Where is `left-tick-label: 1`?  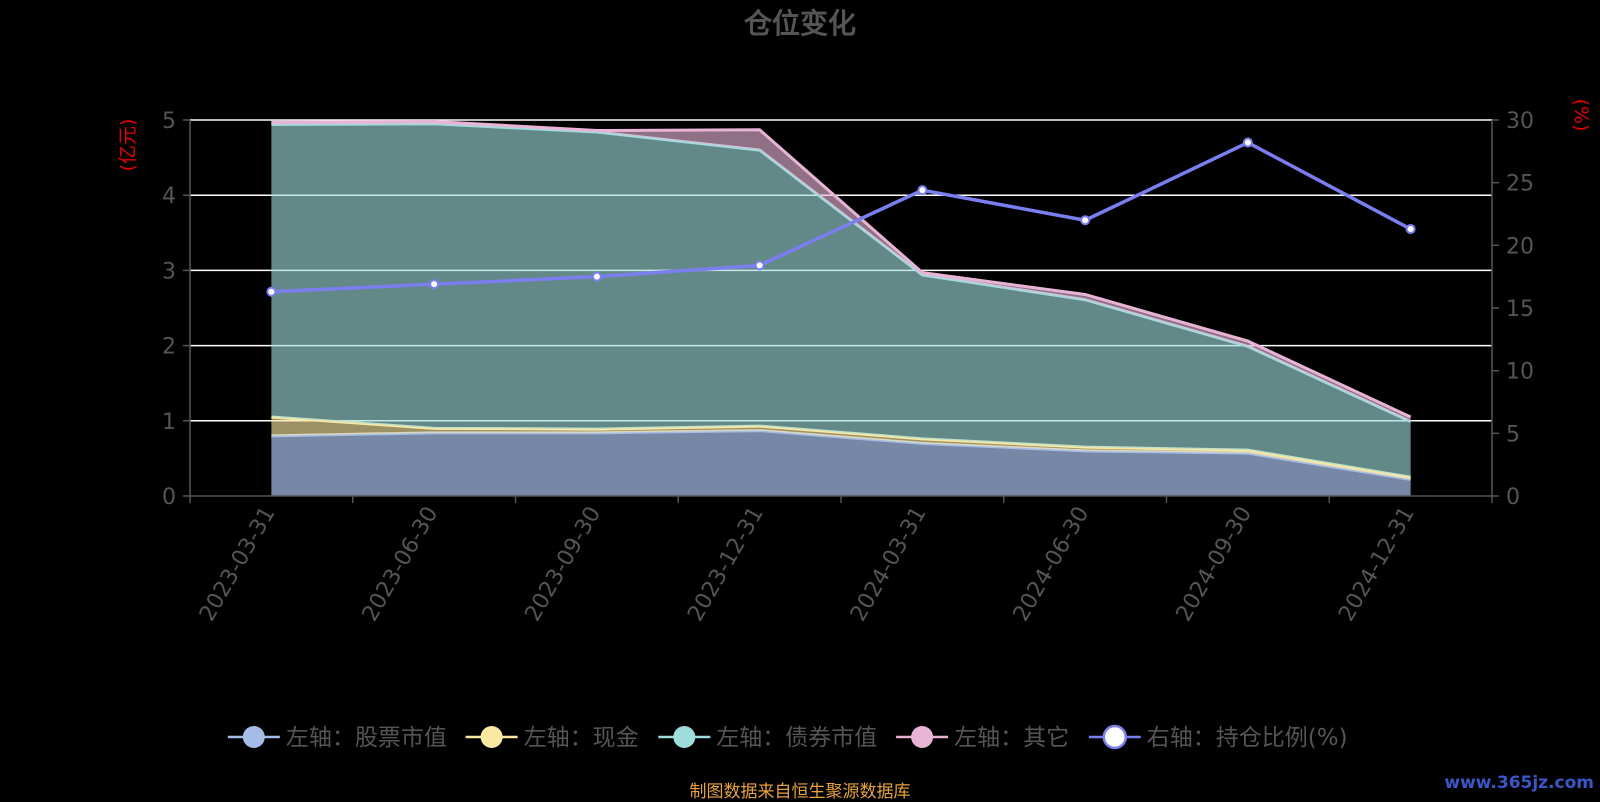 left-tick-label: 1 is located at coordinates (169, 422).